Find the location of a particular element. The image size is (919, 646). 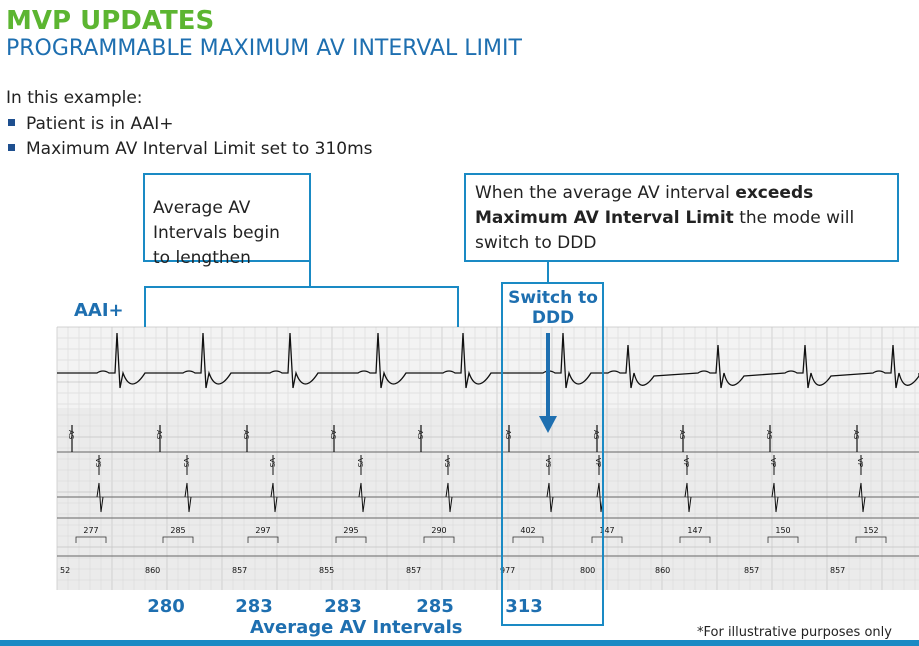

av-interval: 402 is located at coordinates (527, 530).